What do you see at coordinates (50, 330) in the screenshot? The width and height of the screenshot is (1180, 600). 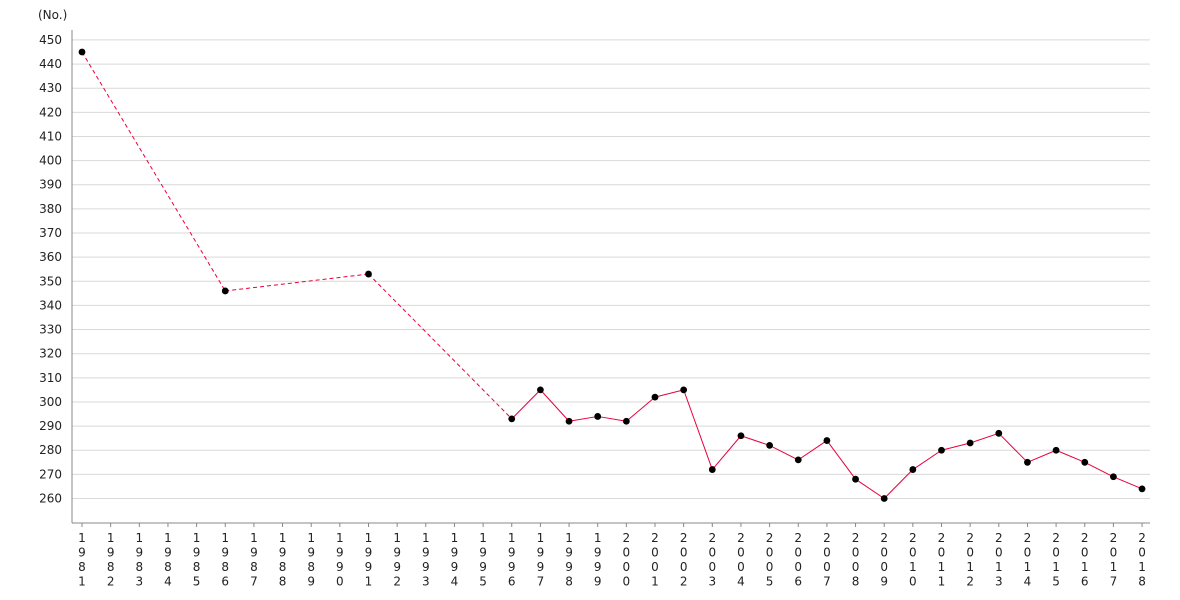 I see `y-tick-label: 330` at bounding box center [50, 330].